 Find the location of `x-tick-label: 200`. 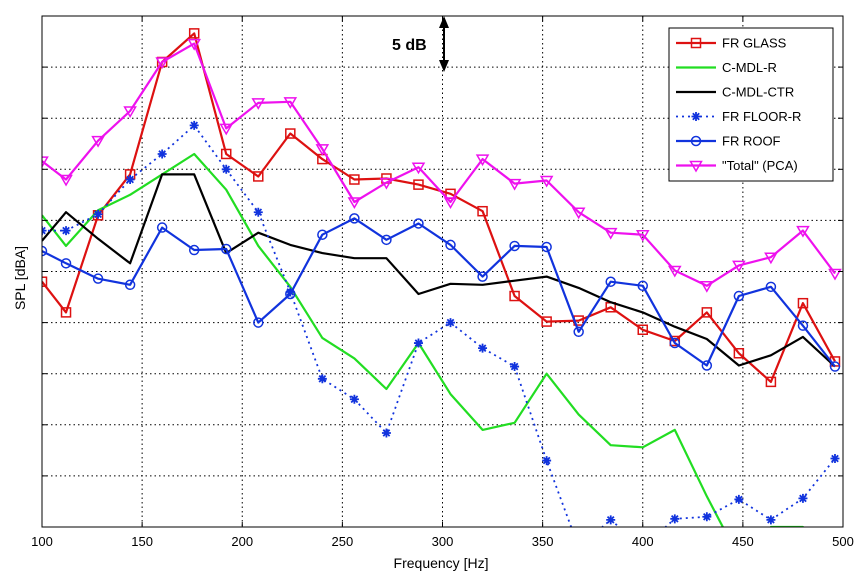

x-tick-label: 200 is located at coordinates (242, 541).